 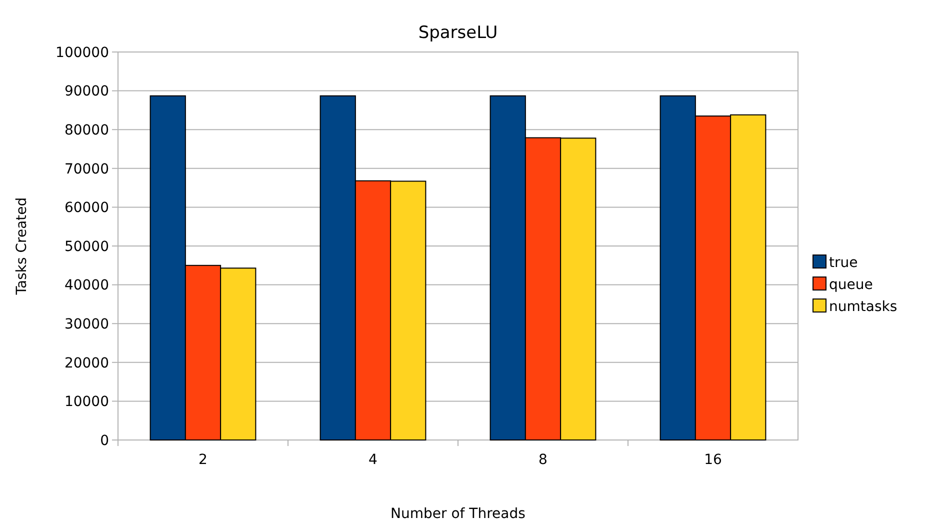 What do you see at coordinates (82, 52) in the screenshot?
I see `y-tick-label: 100000` at bounding box center [82, 52].